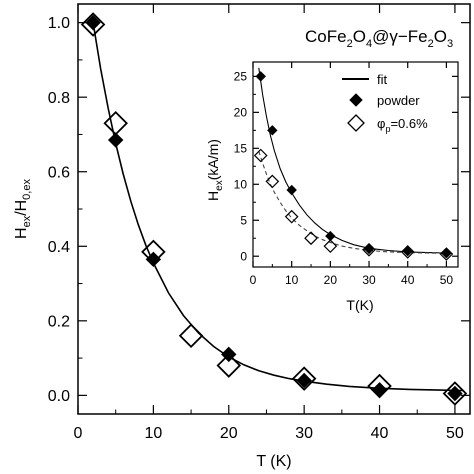  What do you see at coordinates (447, 280) in the screenshot?
I see `inset-x-tick-label: 50` at bounding box center [447, 280].